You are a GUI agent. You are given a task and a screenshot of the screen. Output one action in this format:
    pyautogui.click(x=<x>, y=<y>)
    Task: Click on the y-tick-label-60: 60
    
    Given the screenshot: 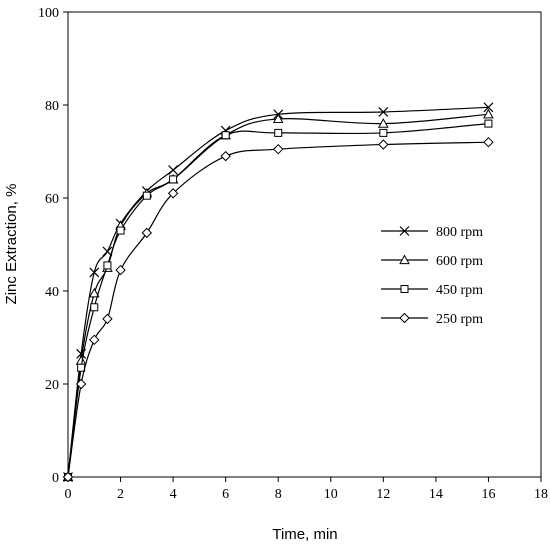 What is the action you would take?
    pyautogui.click(x=52, y=199)
    